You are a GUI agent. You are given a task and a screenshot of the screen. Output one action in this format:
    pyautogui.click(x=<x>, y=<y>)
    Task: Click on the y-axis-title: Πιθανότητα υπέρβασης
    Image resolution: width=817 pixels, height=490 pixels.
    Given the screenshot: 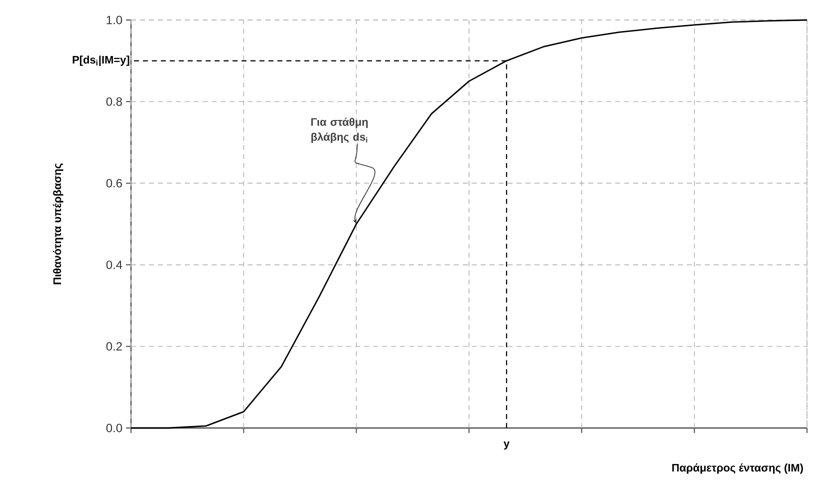 What is the action you would take?
    pyautogui.click(x=58, y=223)
    